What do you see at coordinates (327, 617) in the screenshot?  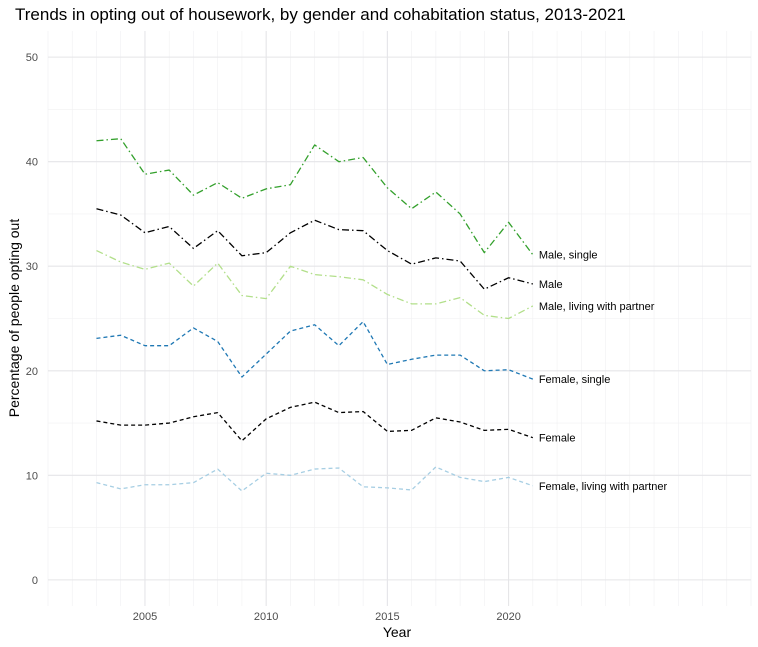 I see `x-axis-ticks: 2005 2010 2015 2020` at bounding box center [327, 617].